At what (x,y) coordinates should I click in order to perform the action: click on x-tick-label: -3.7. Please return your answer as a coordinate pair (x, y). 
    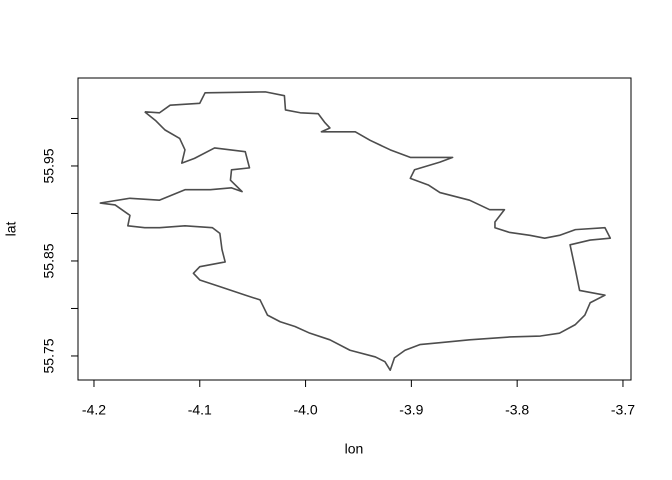
    Looking at the image, I should click on (623, 410).